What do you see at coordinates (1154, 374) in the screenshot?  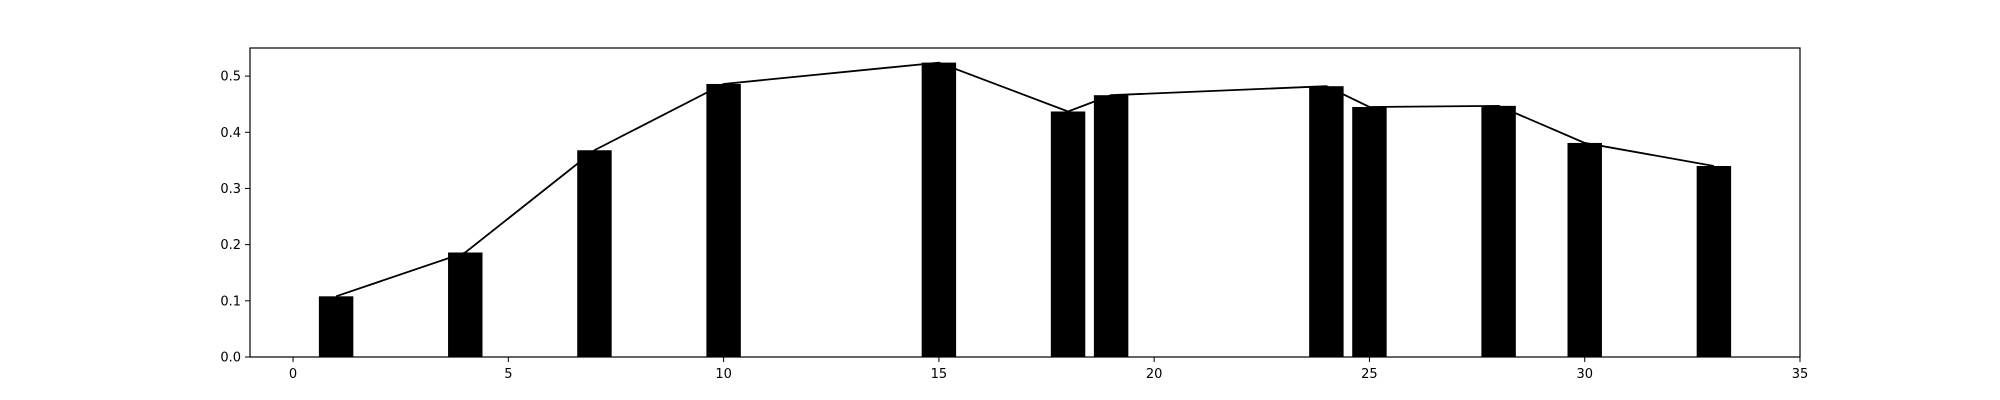 I see `x-tick-label-4: 20` at bounding box center [1154, 374].